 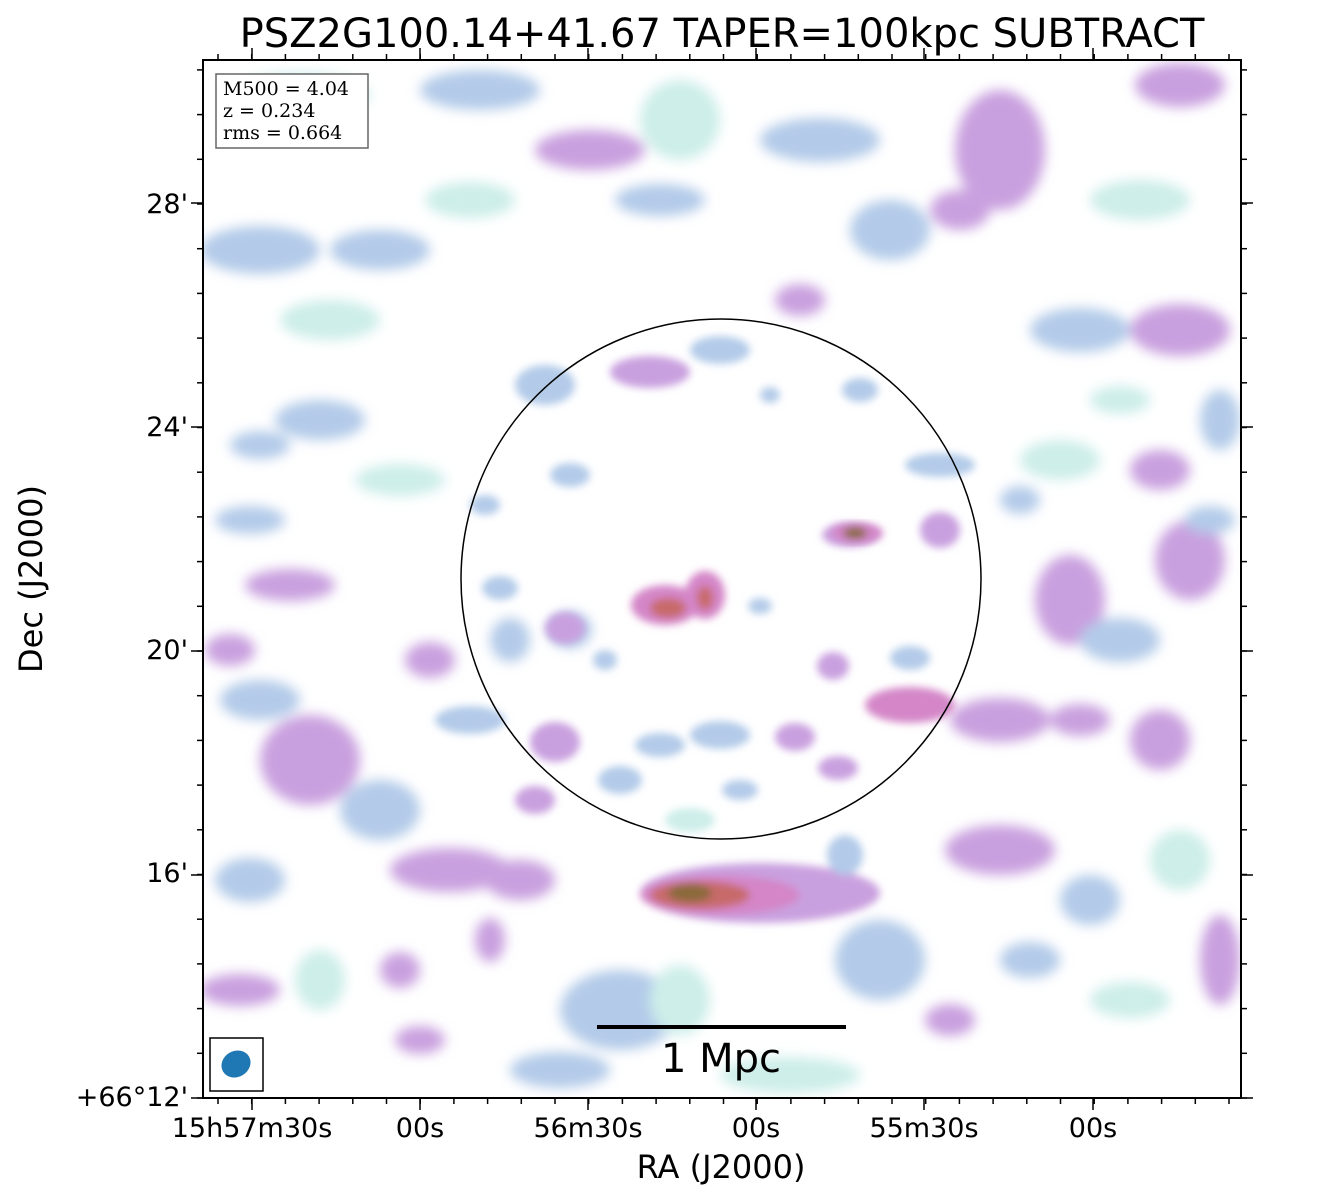 What do you see at coordinates (760, 879) in the screenshot?
I see `south-extended-source` at bounding box center [760, 879].